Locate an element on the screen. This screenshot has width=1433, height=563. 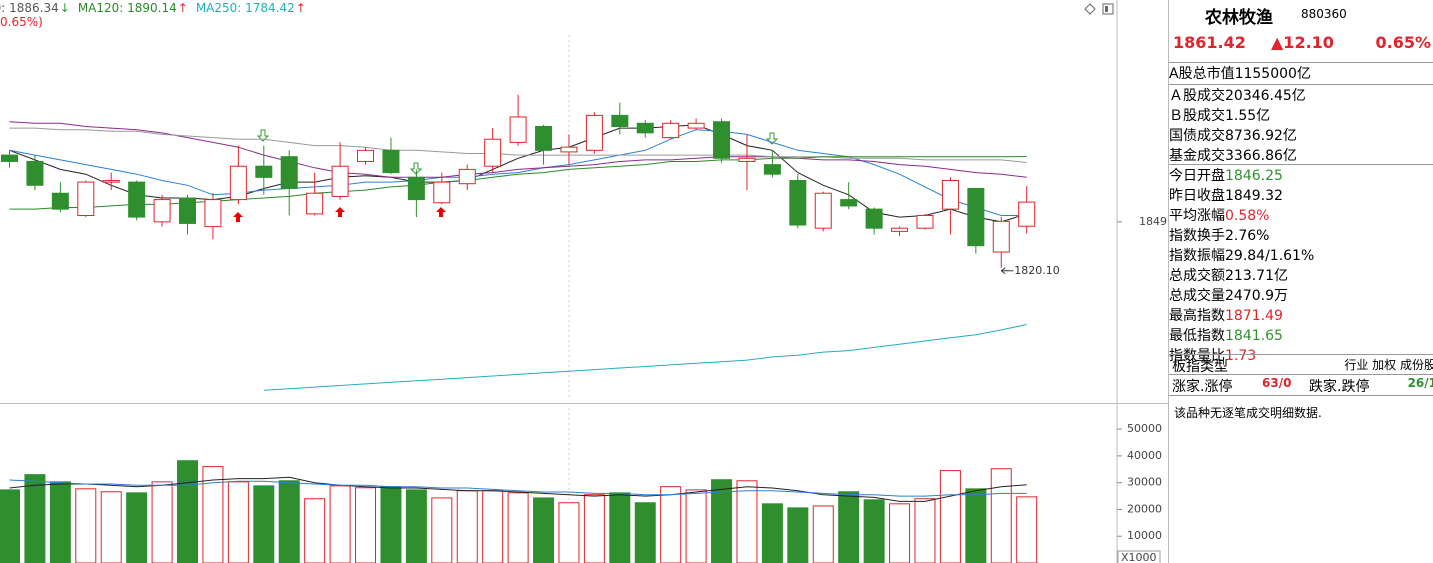
stat-row: Ａ股成交20346.45亿 is located at coordinates (1301, 95).